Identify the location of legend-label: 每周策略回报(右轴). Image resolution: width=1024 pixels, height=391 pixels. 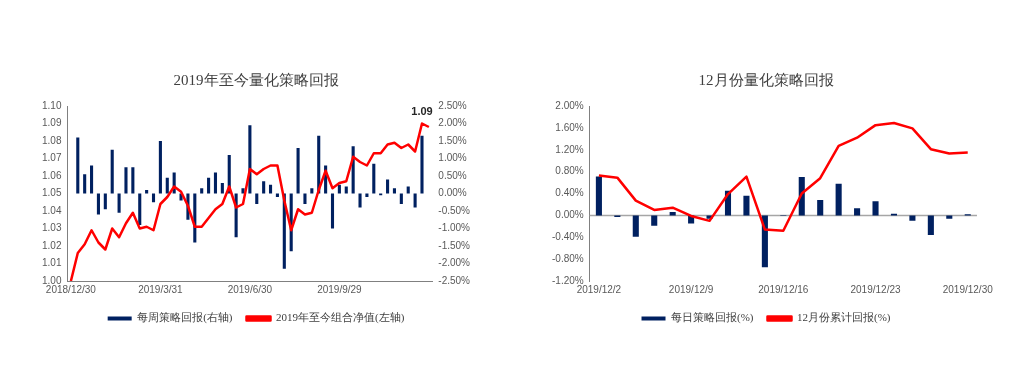
(185, 318).